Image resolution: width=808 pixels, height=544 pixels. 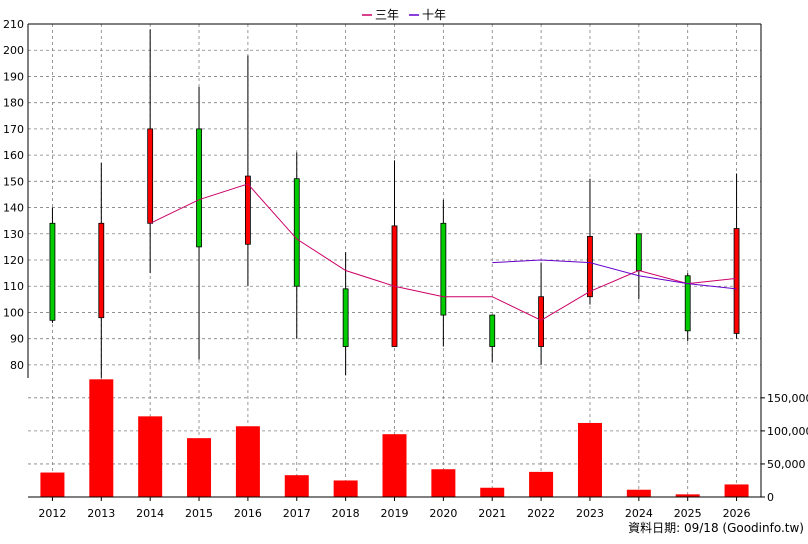 I want to click on x-tick-label: 2016, so click(x=248, y=513).